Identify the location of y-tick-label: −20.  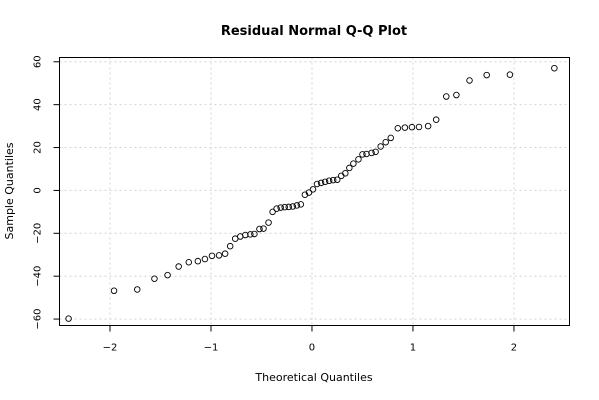
(38, 233).